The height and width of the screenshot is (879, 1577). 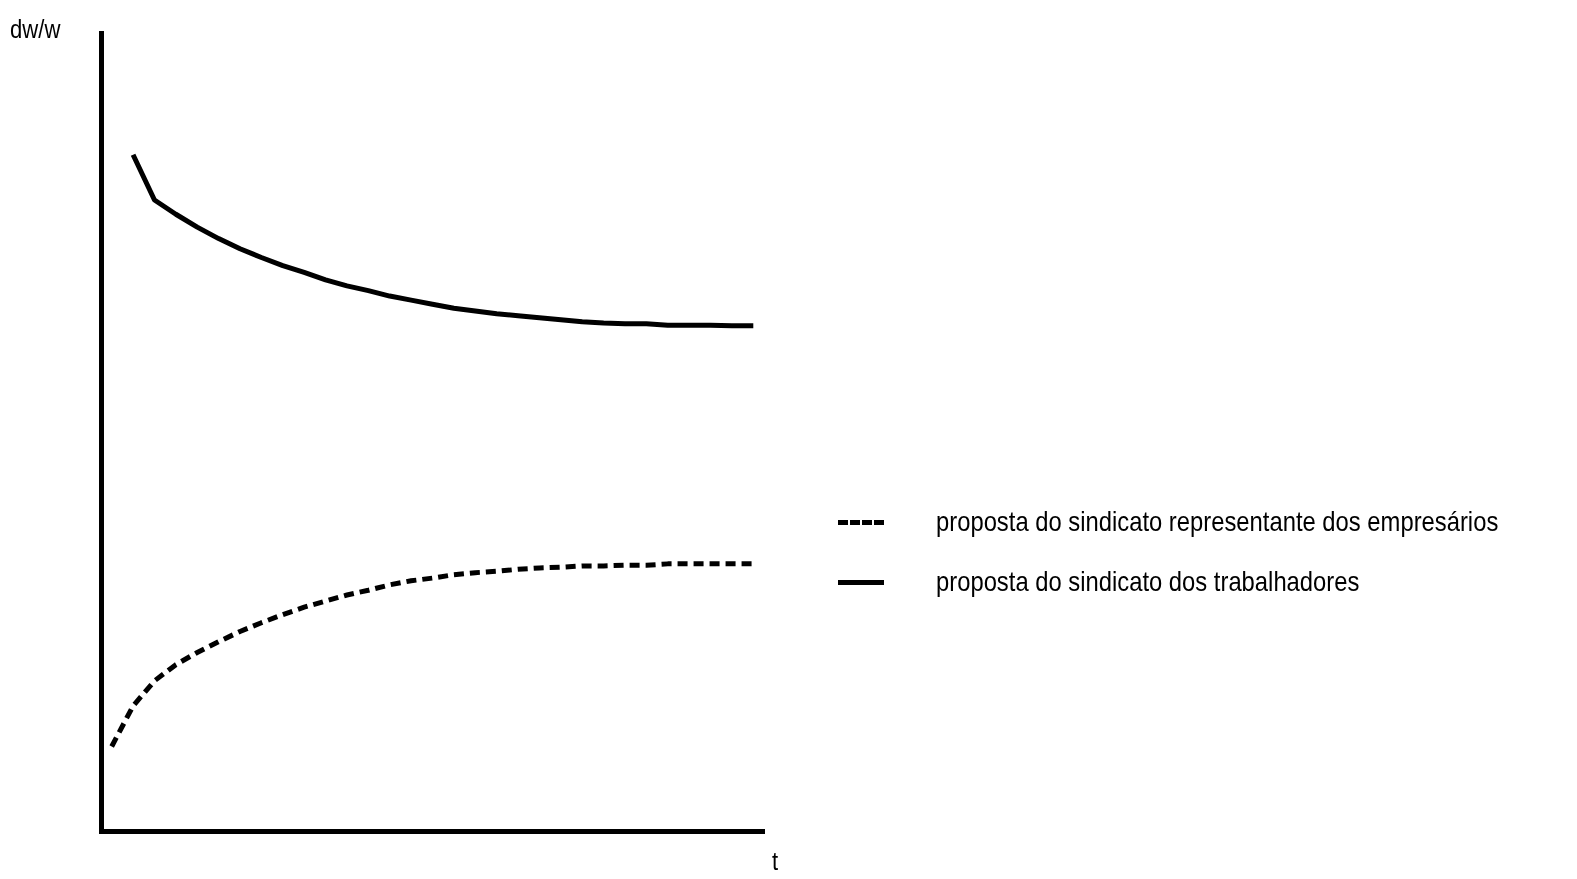 I want to click on legend-label: proposta do sindicato dos trabalhadores, so click(x=1148, y=582).